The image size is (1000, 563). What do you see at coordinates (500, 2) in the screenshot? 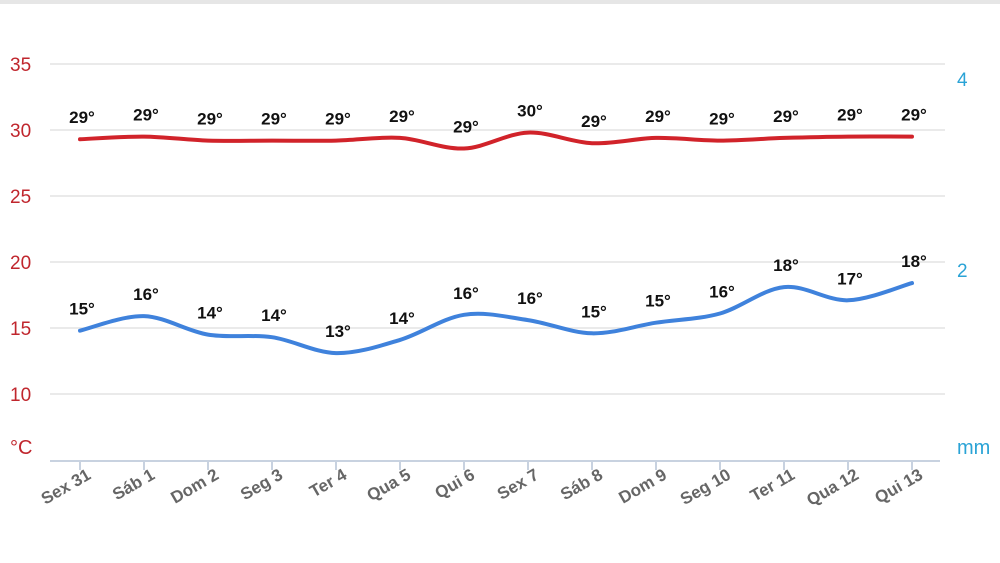
I see `top-border` at bounding box center [500, 2].